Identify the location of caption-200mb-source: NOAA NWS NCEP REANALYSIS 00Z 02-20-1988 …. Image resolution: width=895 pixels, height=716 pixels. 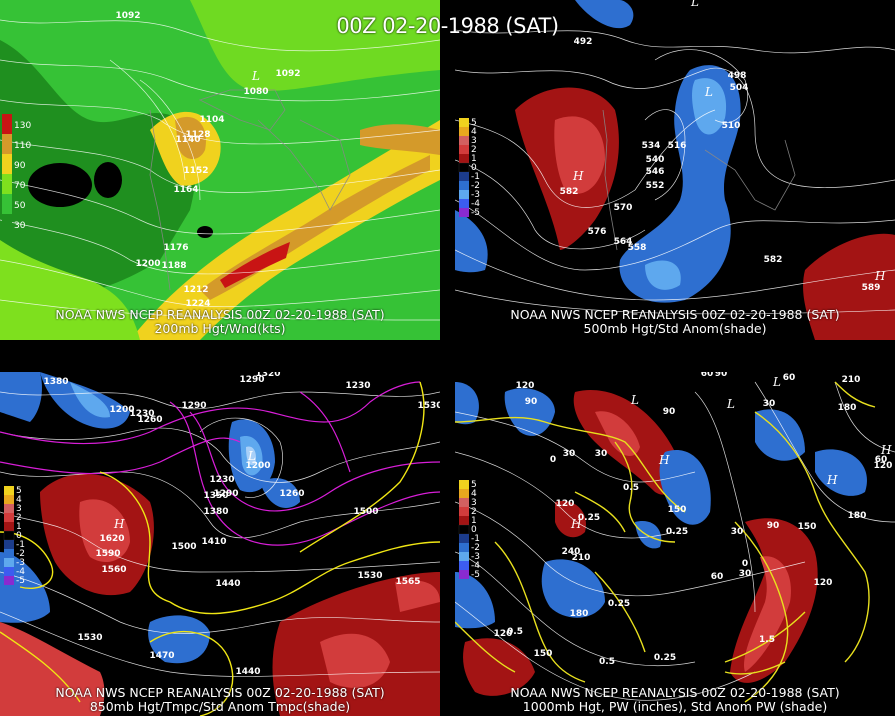
(220, 314).